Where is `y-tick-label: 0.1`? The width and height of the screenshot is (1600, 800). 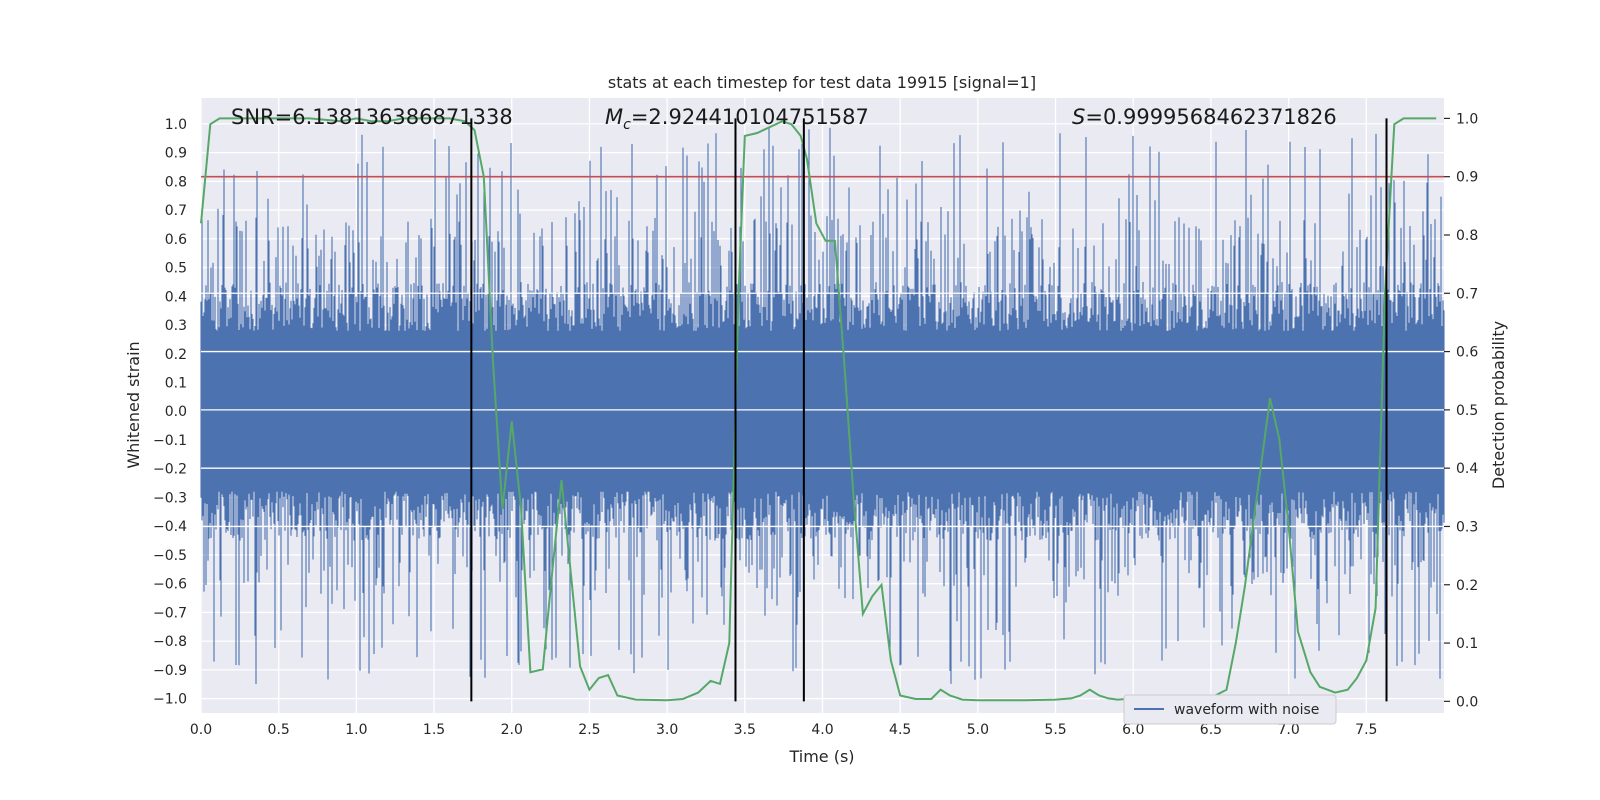
y-tick-label: 0.1 is located at coordinates (176, 384).